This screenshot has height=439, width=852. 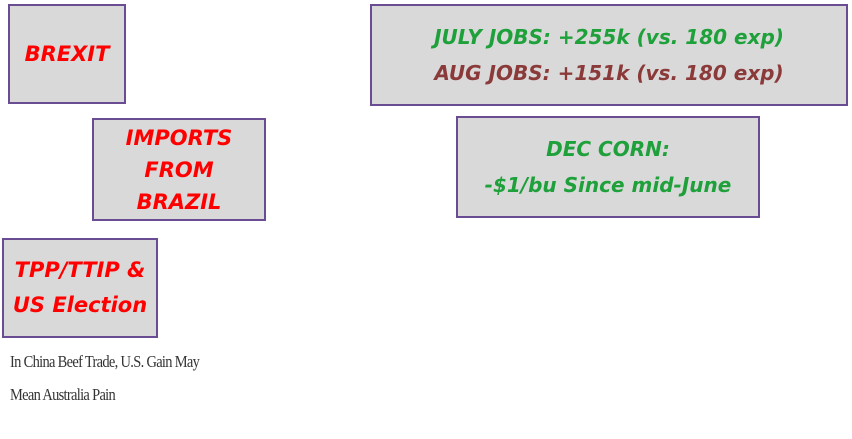 I want to click on tpp-box: TPP/TTIP & US Election, so click(x=80, y=288).